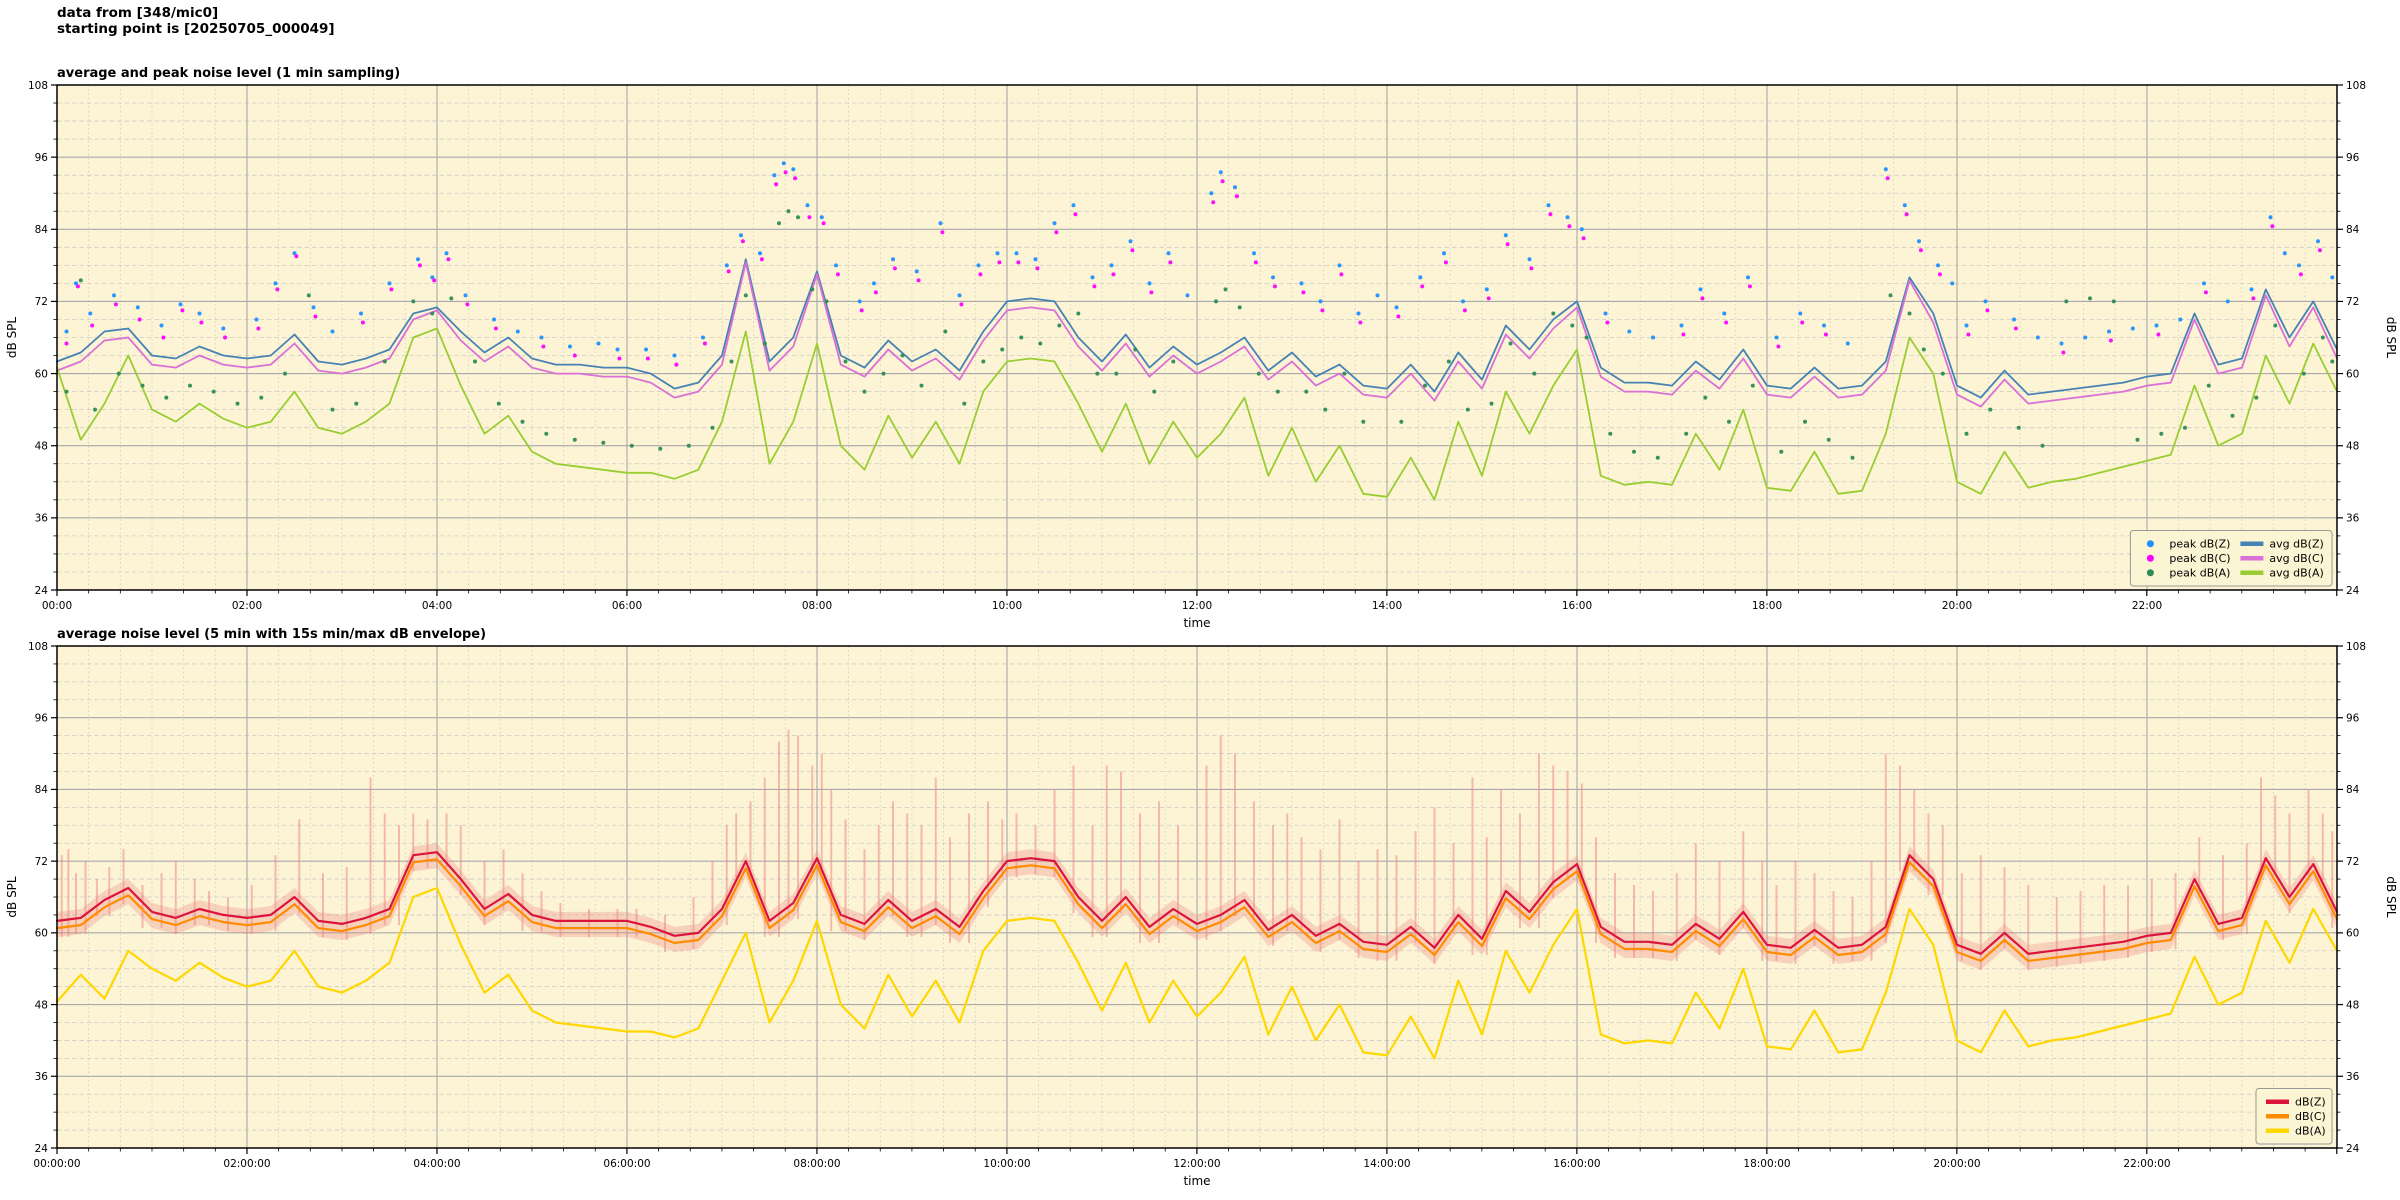  Describe the element at coordinates (2296, 573) in the screenshot. I see `top-chart-legend-label: avg dB(A)` at that location.